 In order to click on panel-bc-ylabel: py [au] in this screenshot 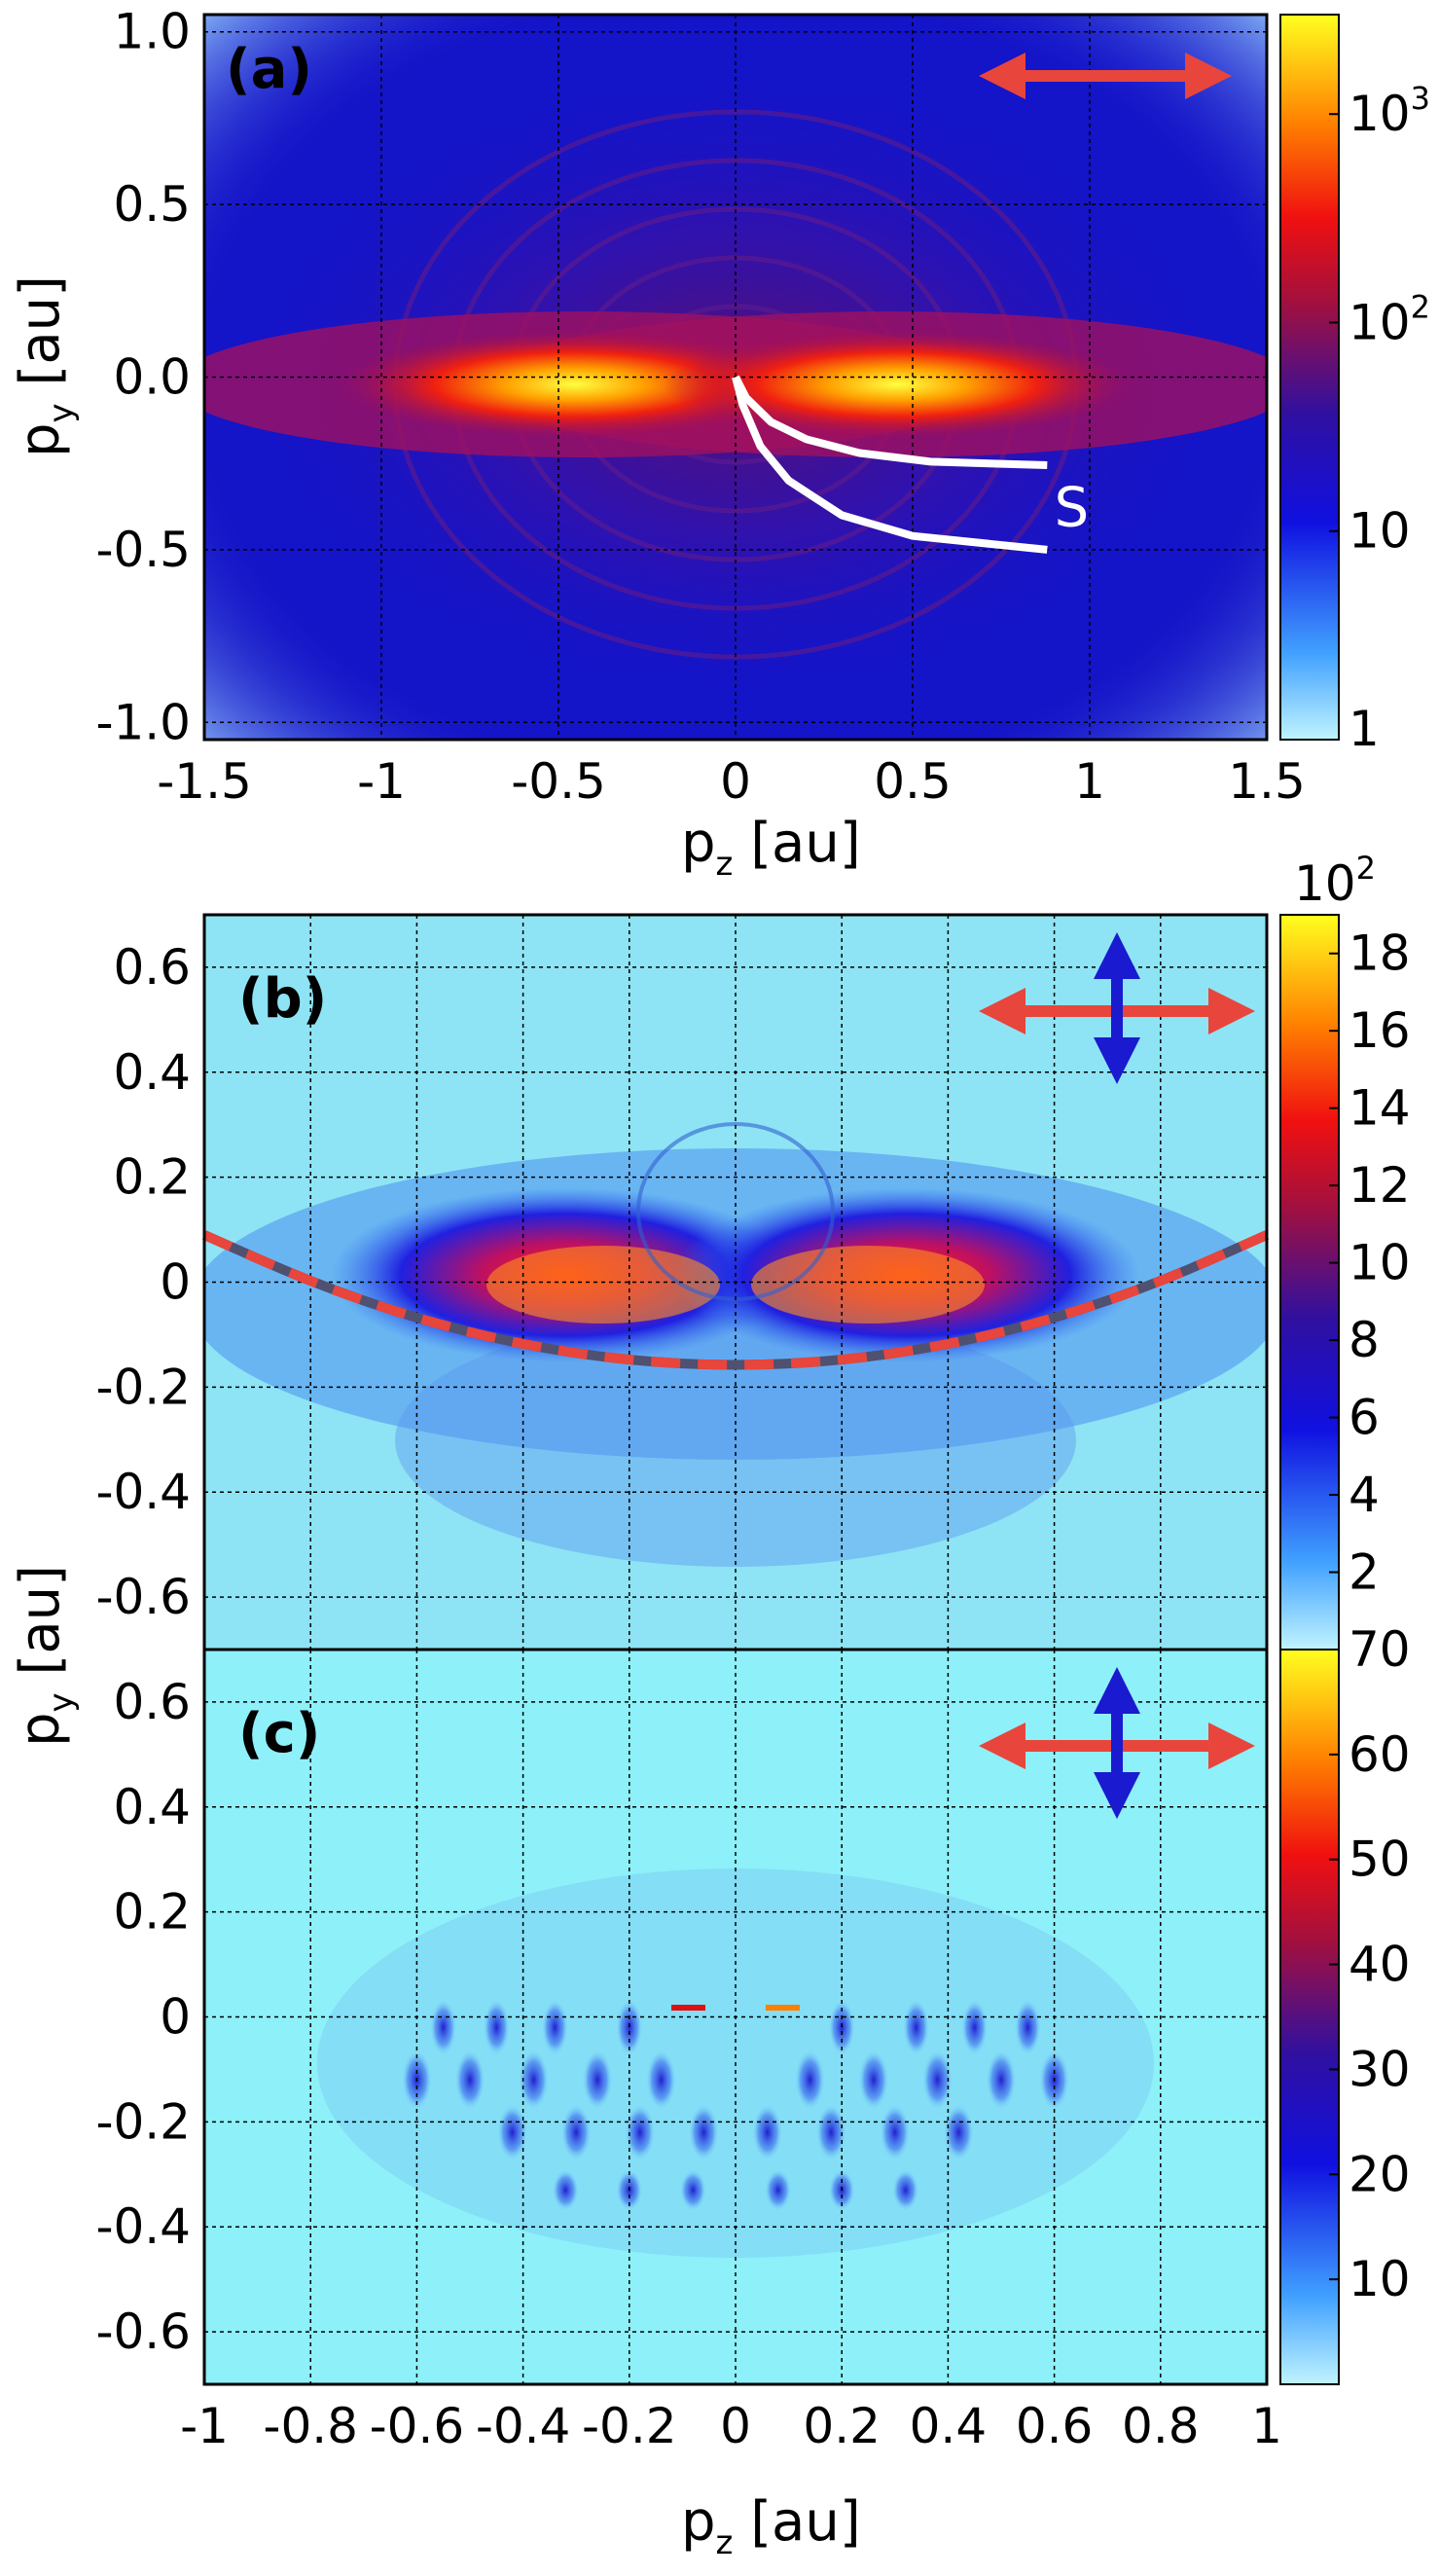, I will do `click(45, 1656)`.